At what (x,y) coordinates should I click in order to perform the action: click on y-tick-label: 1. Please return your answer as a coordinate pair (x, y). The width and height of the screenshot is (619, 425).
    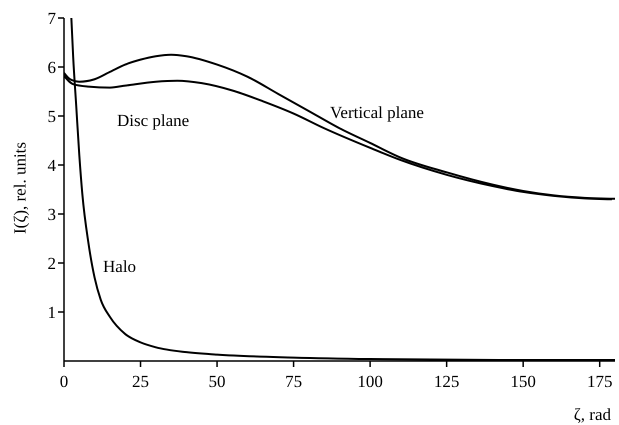
    Looking at the image, I should click on (52, 312).